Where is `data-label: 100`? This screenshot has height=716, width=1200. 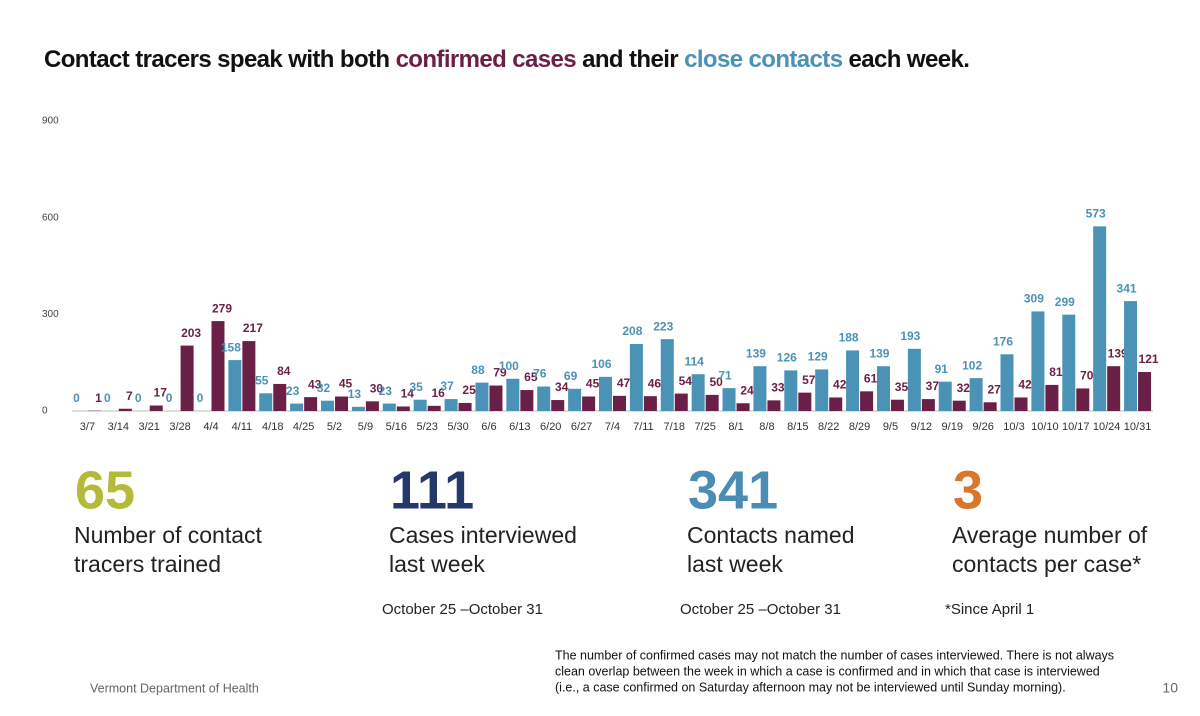 data-label: 100 is located at coordinates (509, 366).